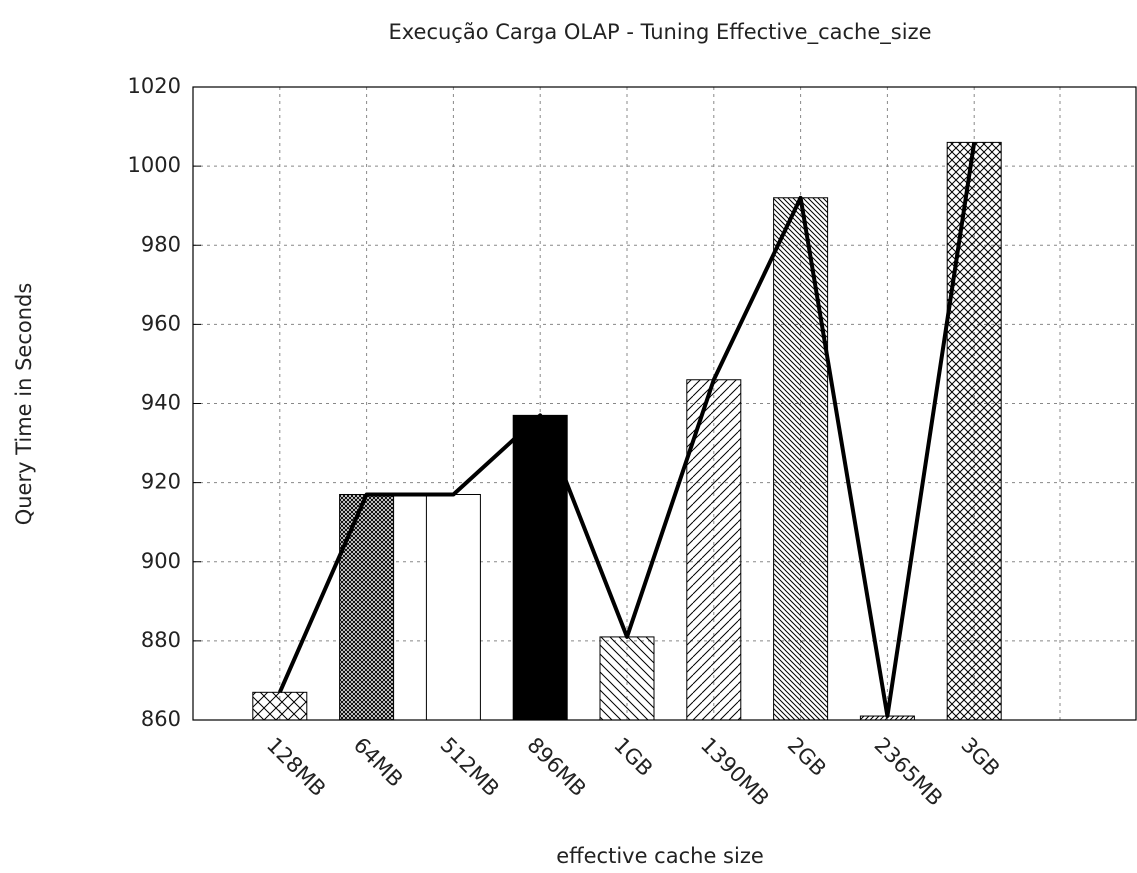  I want to click on x-tick-label: 1390MB, so click(735, 772).